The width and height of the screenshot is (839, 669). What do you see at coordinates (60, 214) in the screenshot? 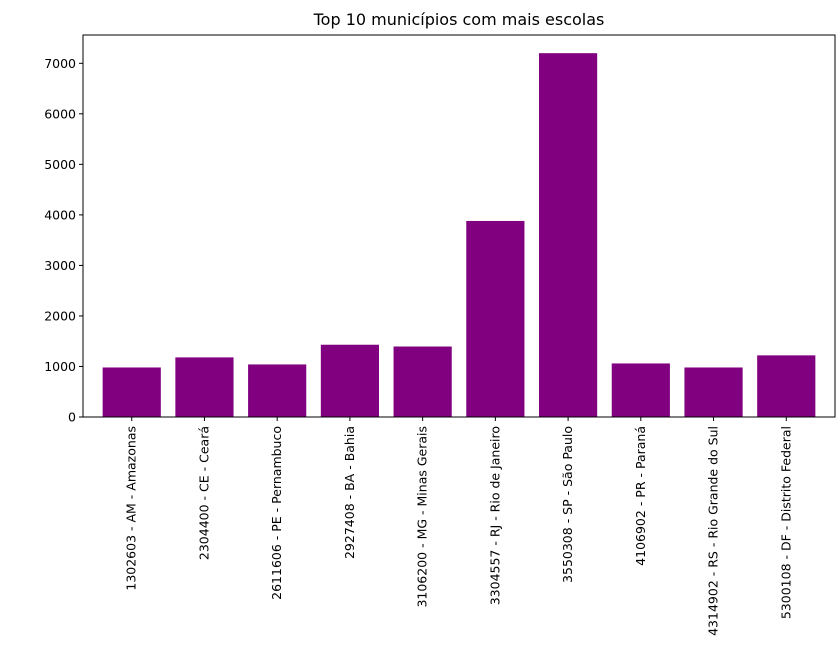
I see `y-tick-label-4: 4000` at bounding box center [60, 214].